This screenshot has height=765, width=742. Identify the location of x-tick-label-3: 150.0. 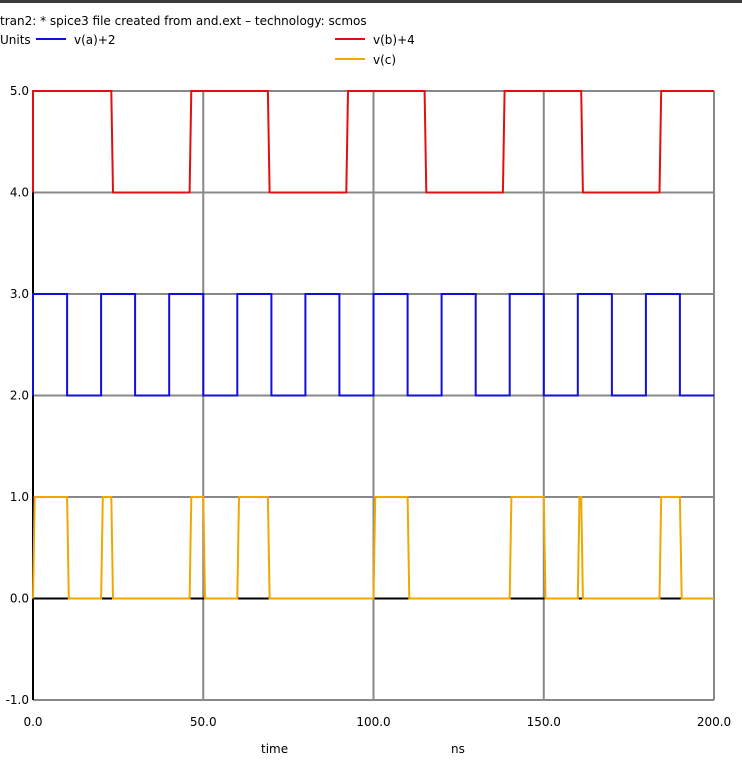
(544, 722).